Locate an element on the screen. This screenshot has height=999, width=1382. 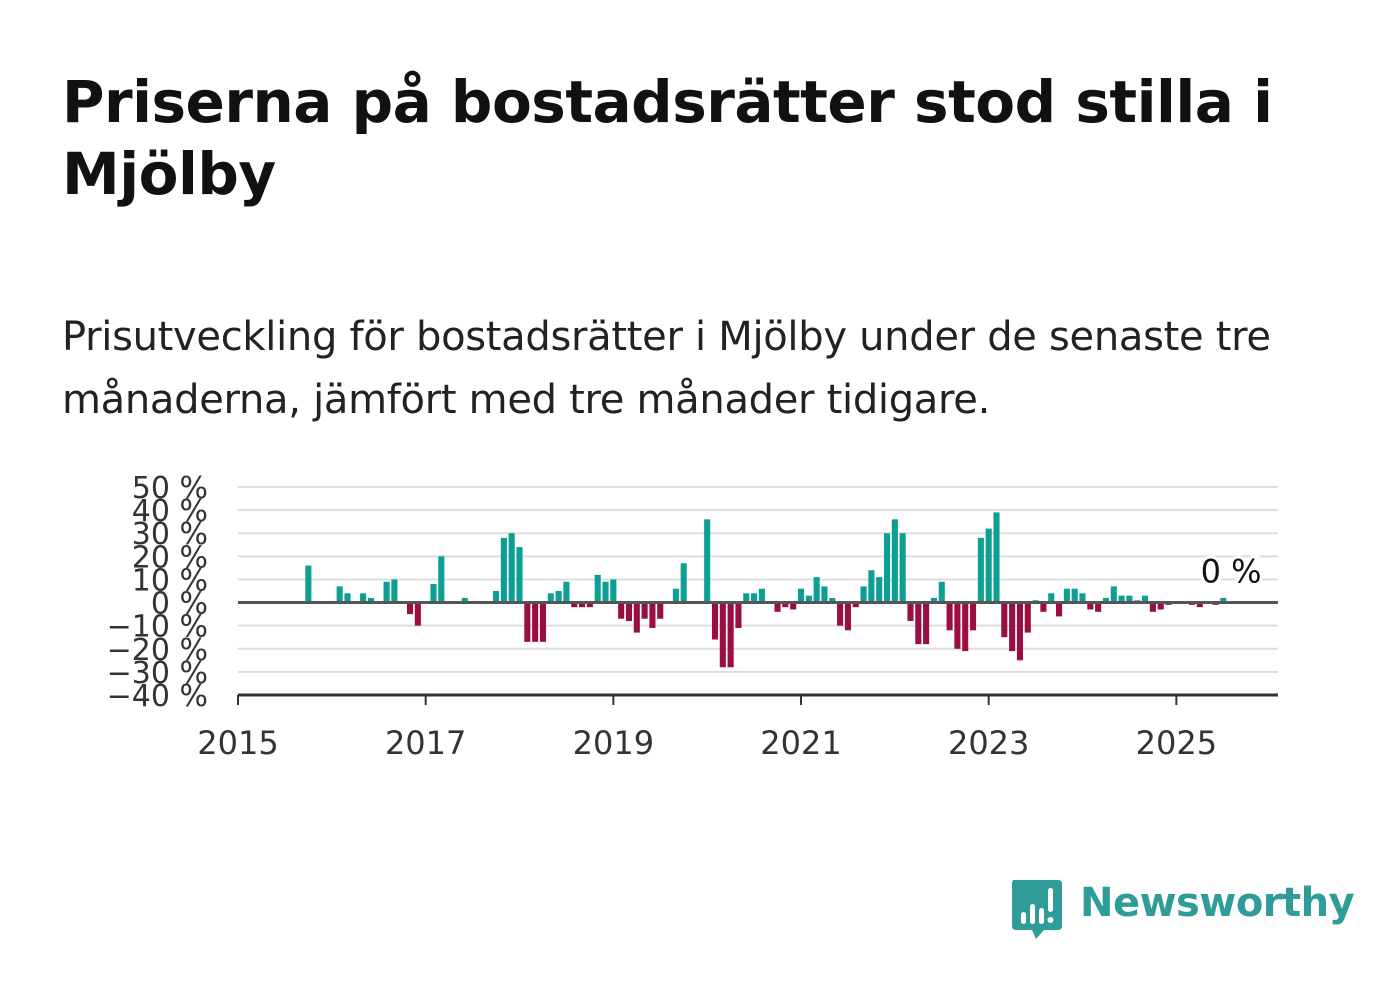
y-tick-label: 20 % is located at coordinates (170, 557).